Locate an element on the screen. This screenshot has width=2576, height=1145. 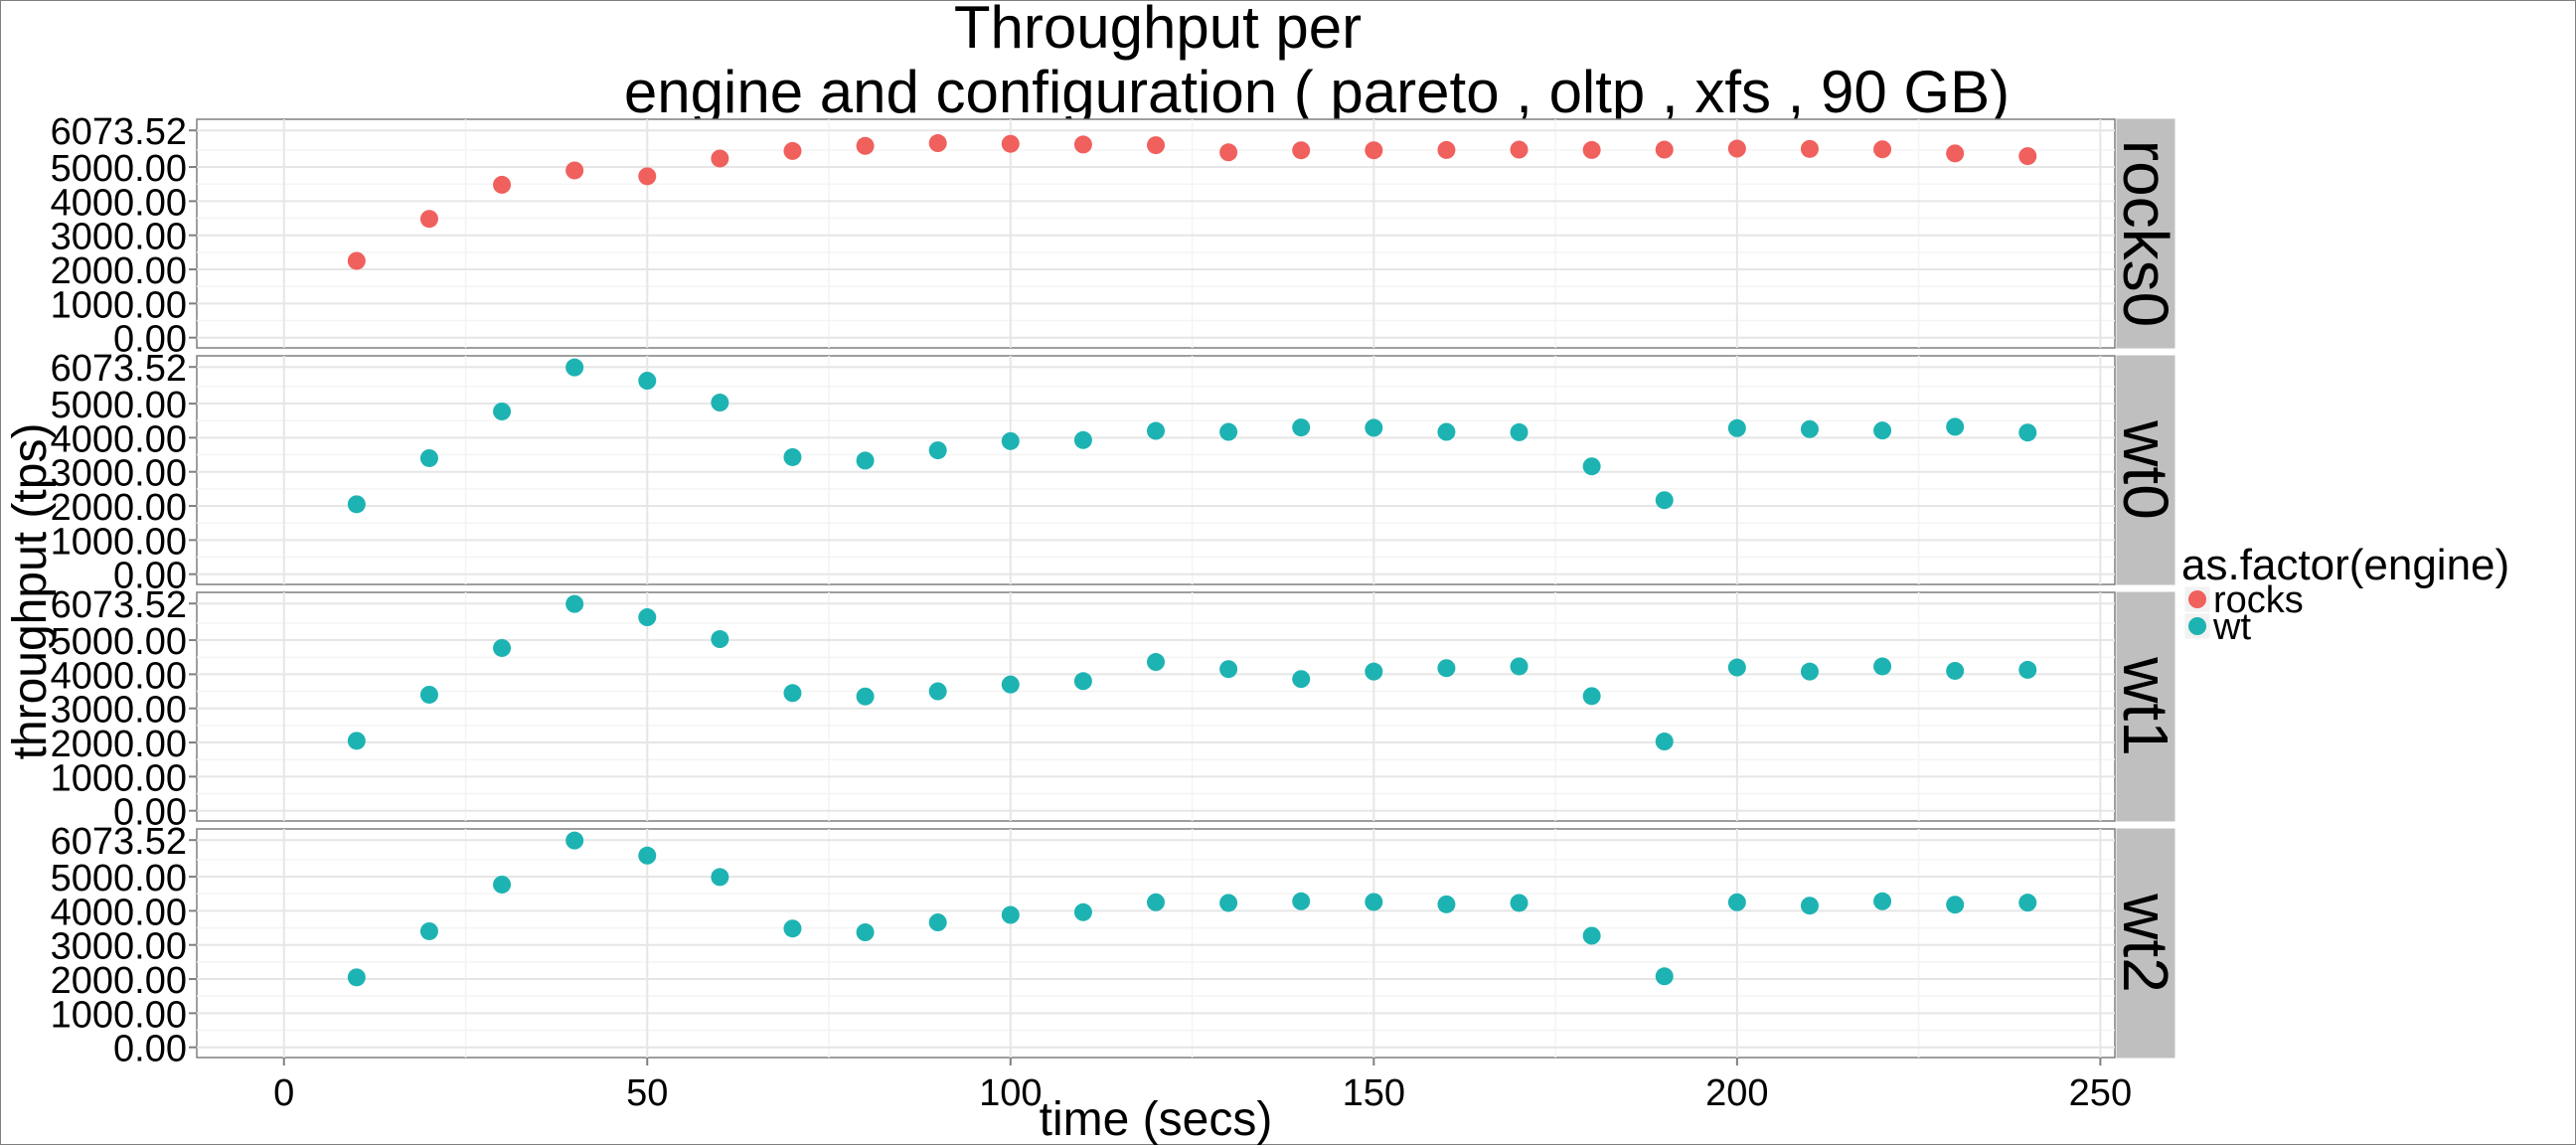
panel-background is located at coordinates (1156, 470).